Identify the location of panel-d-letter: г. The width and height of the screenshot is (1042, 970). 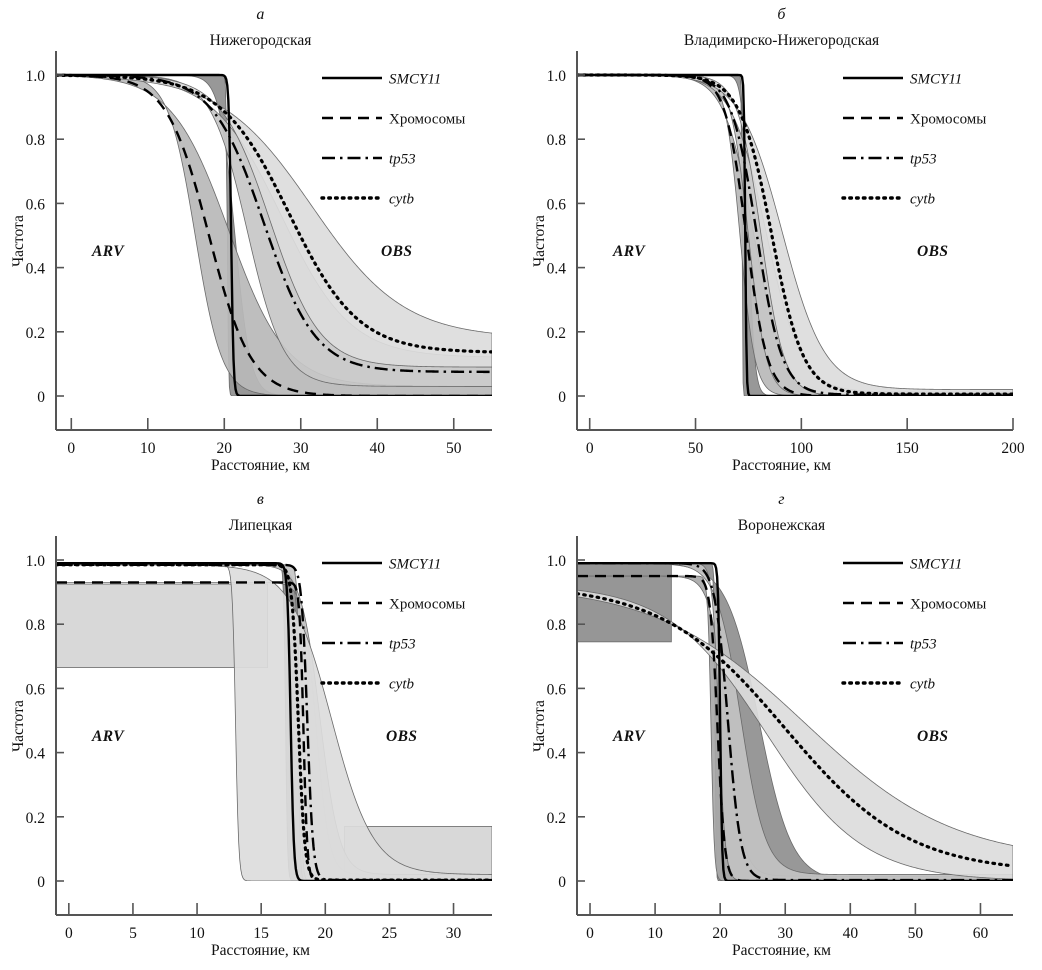
(781, 499).